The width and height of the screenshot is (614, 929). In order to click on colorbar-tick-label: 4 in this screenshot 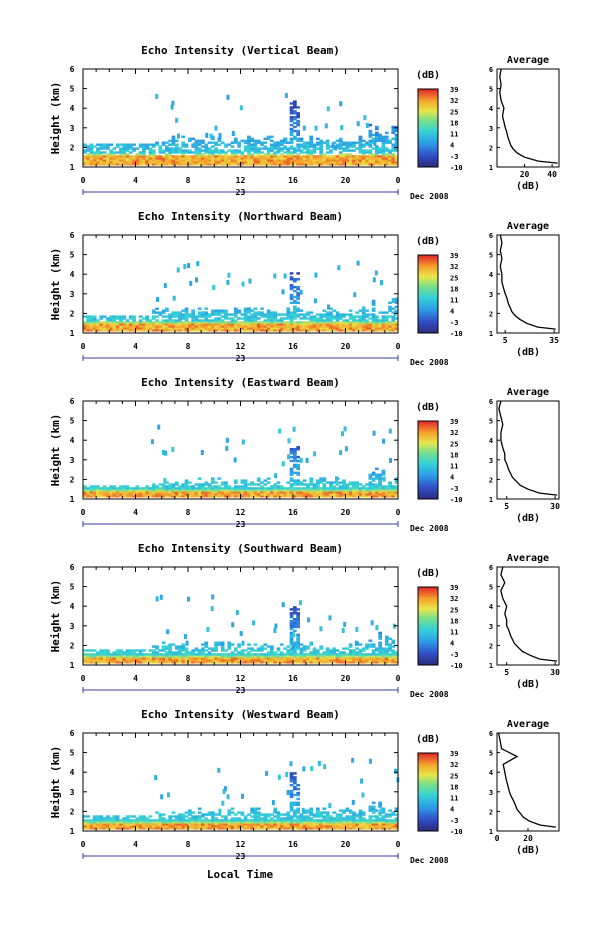, I will do `click(452, 810)`.